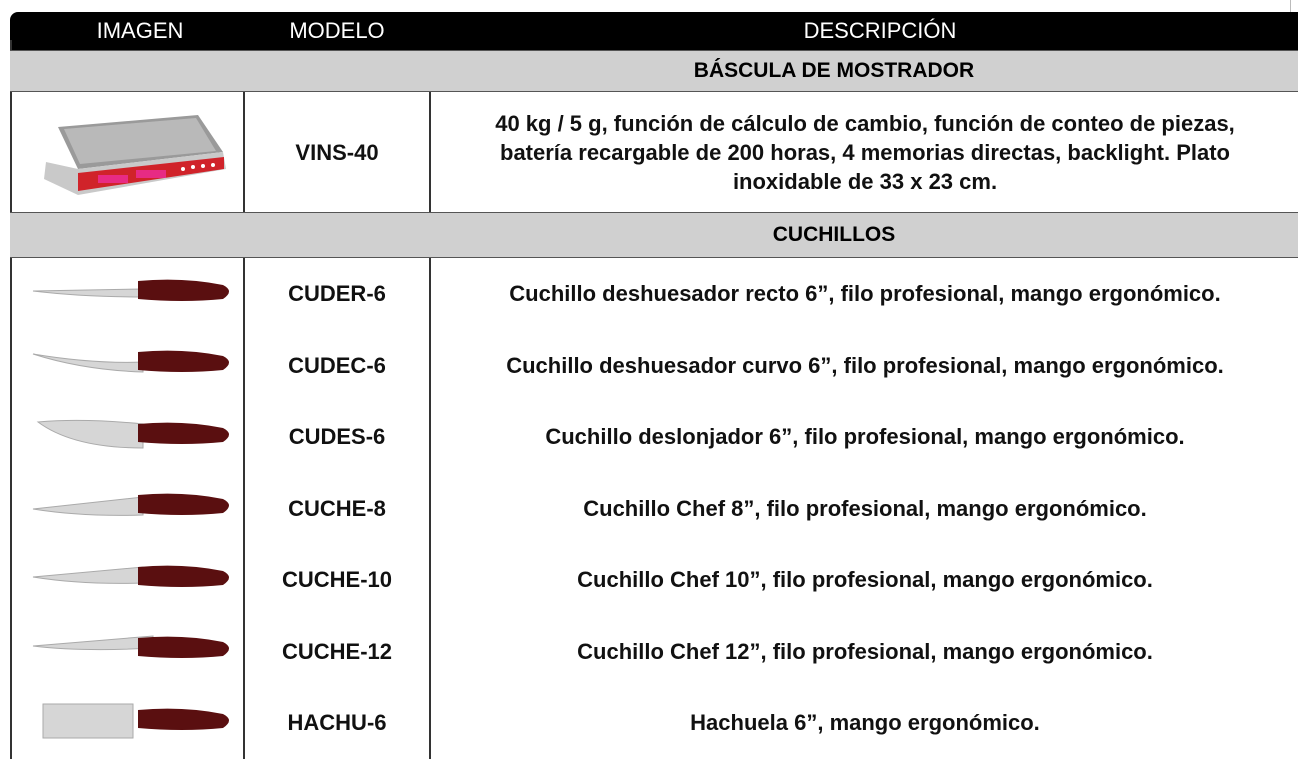 The height and width of the screenshot is (759, 1298). I want to click on model: CUCHE-8, so click(337, 508).